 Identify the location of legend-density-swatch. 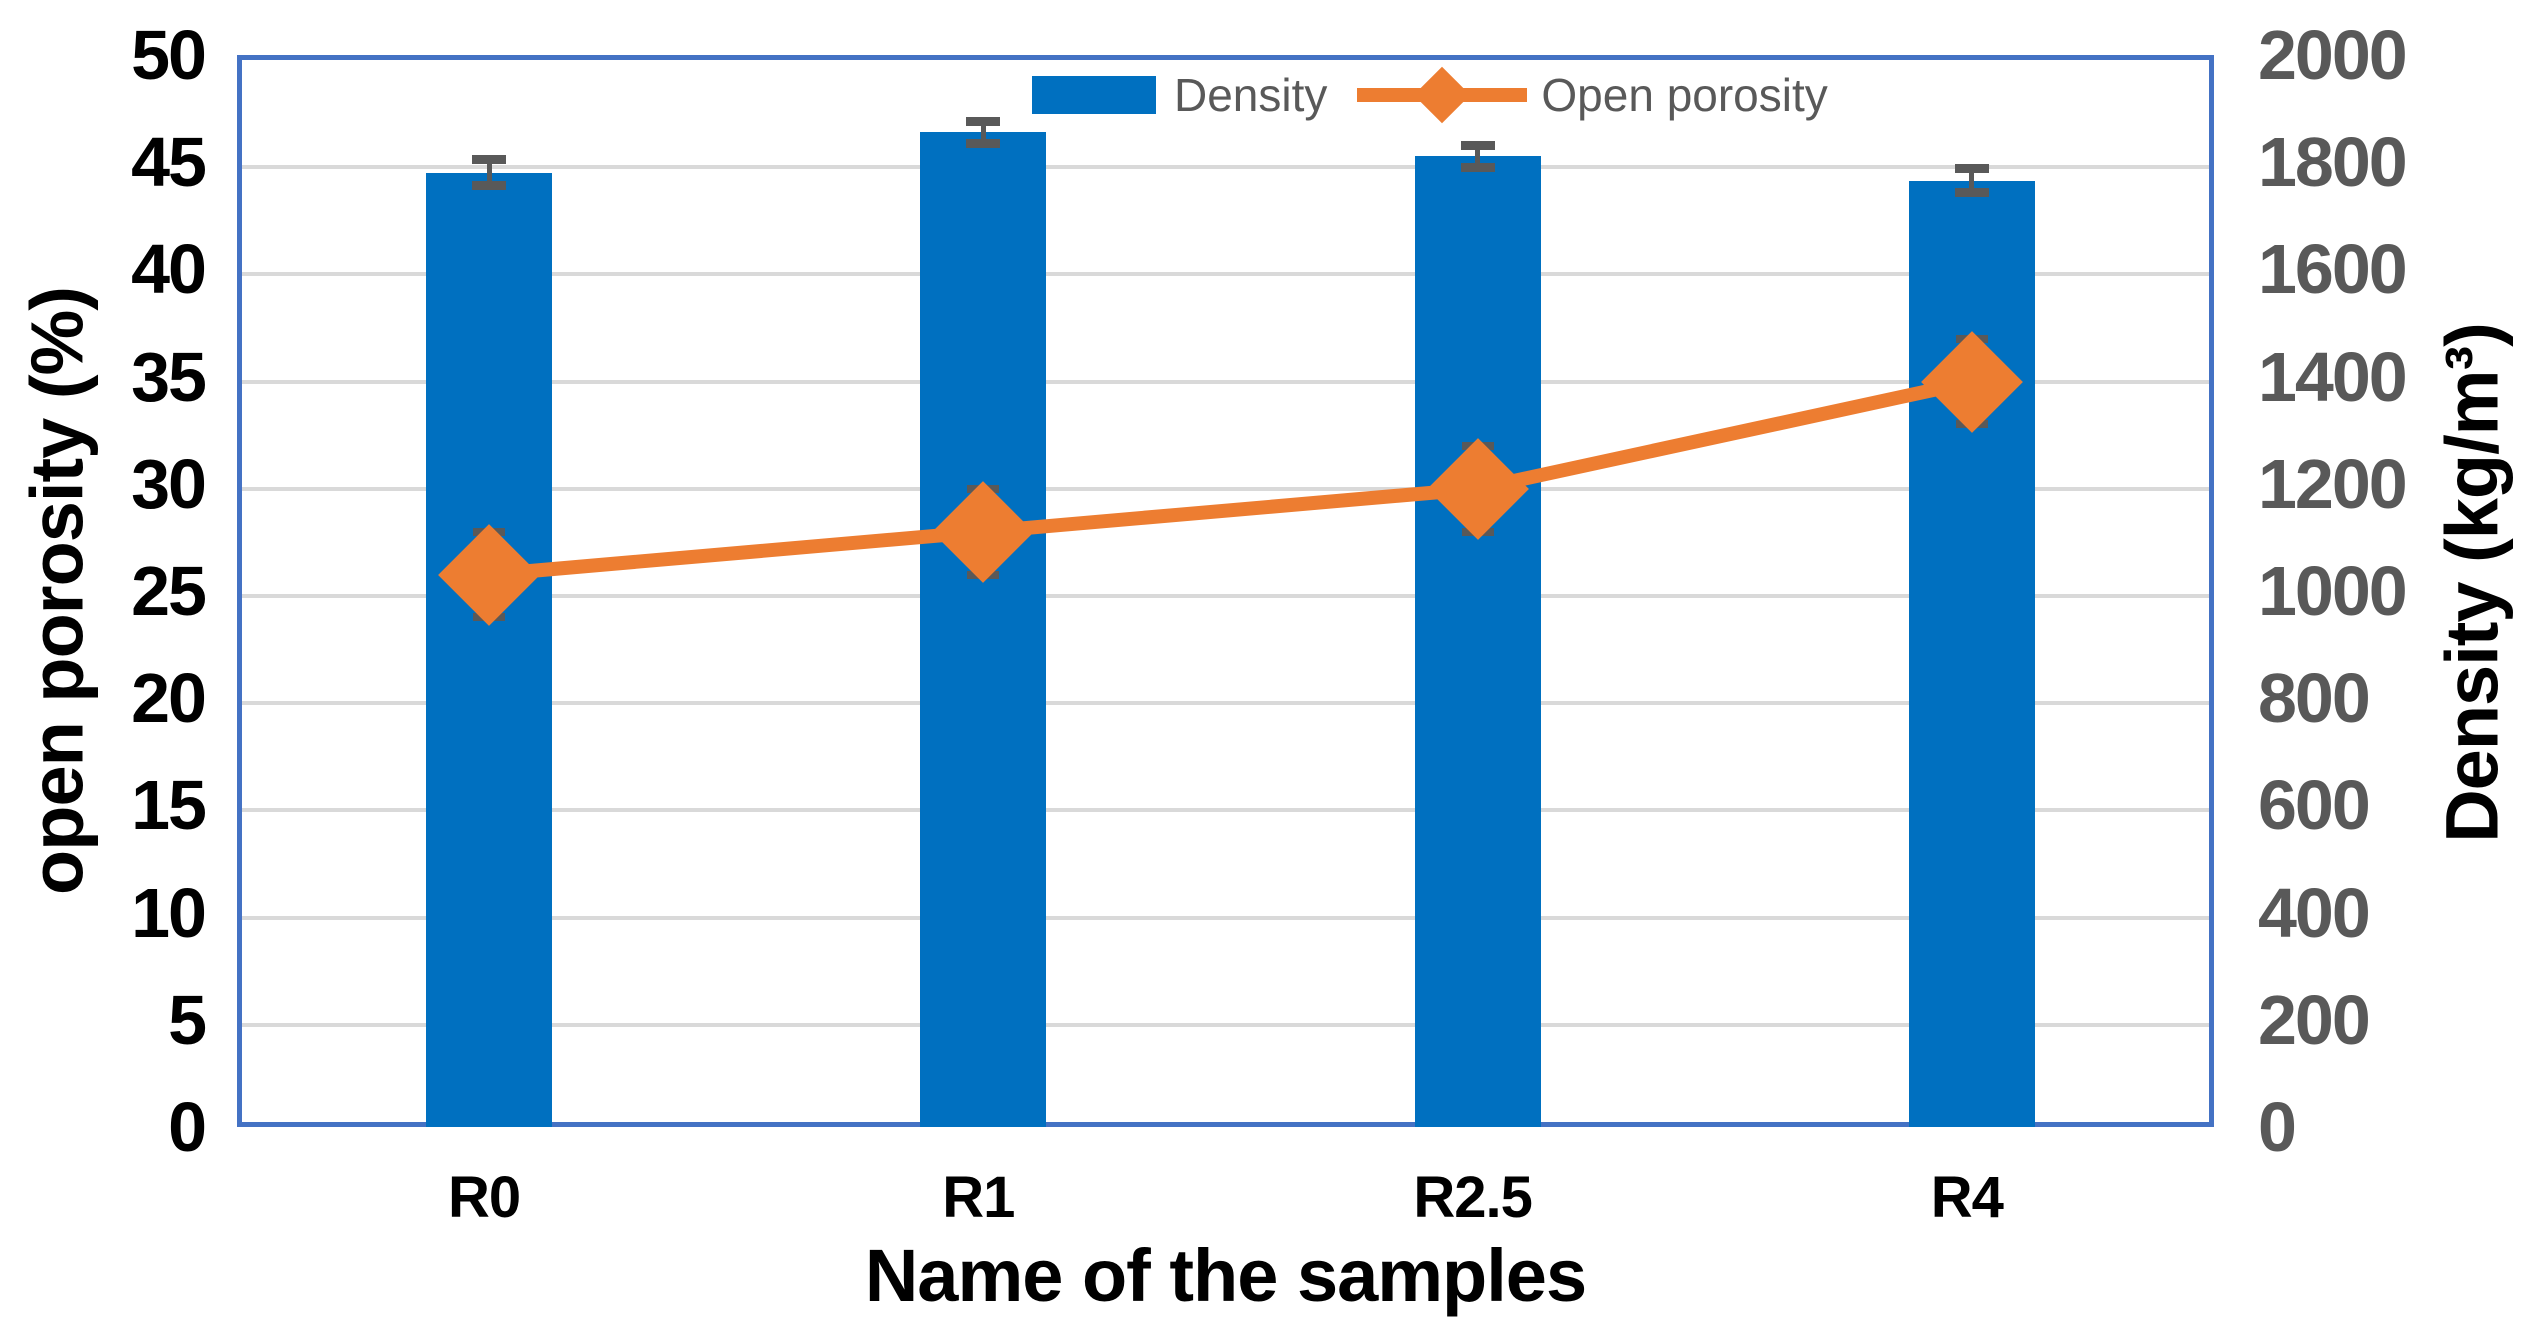
(1094, 95).